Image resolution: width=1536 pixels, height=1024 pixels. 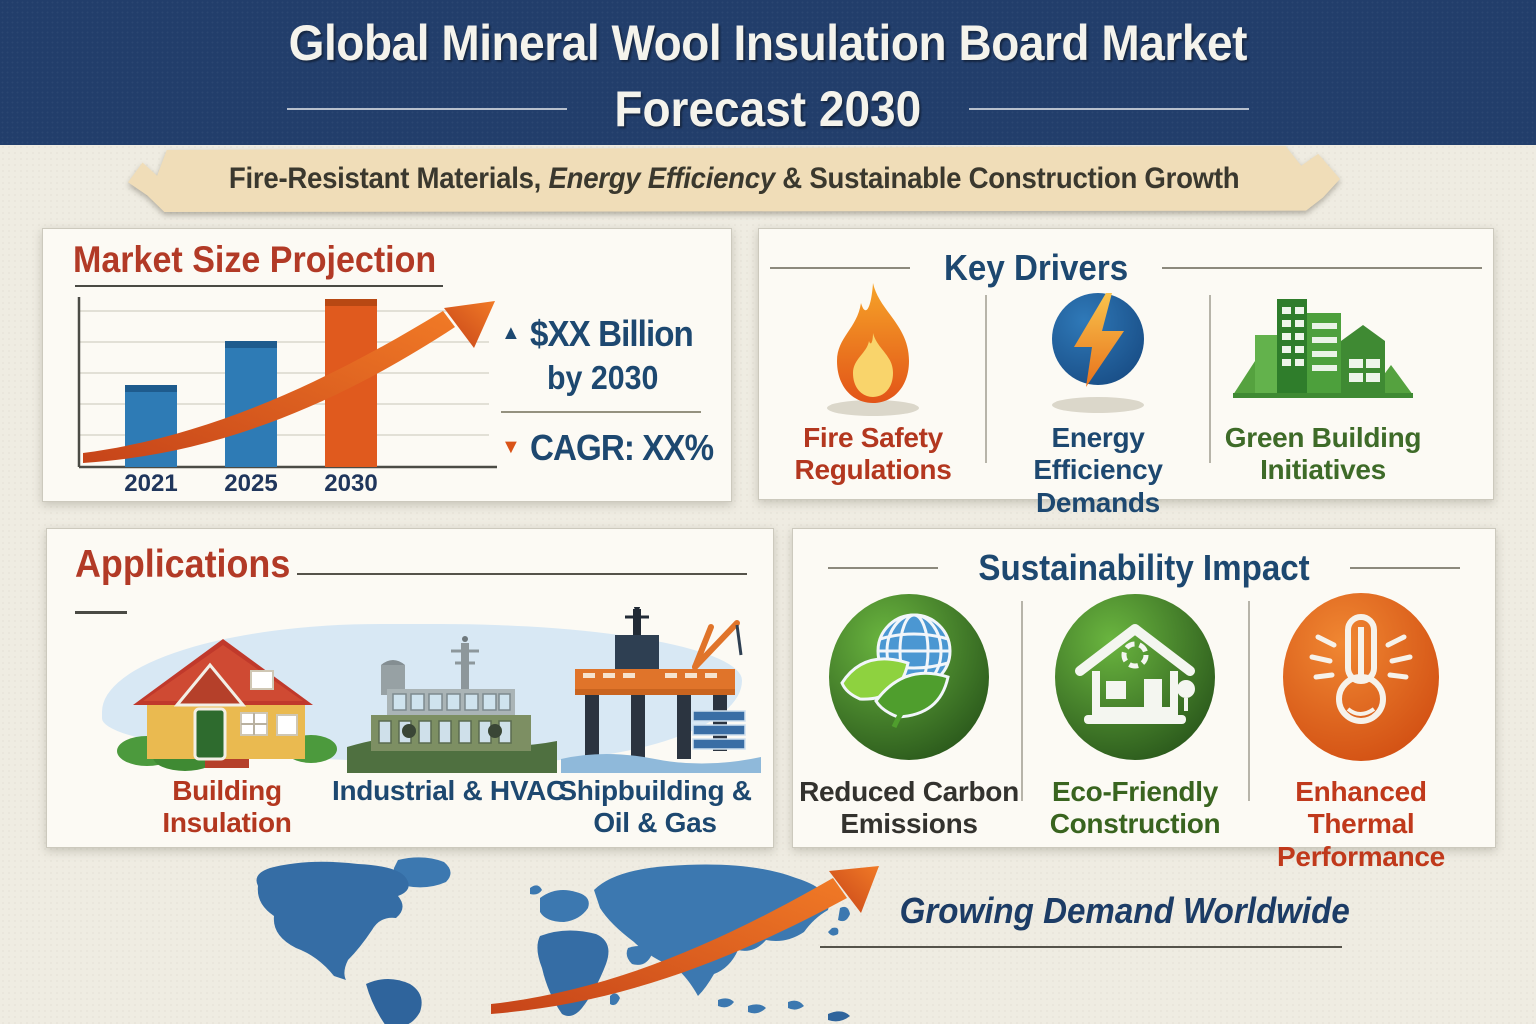 What do you see at coordinates (183, 564) in the screenshot?
I see `applications-title: Applications` at bounding box center [183, 564].